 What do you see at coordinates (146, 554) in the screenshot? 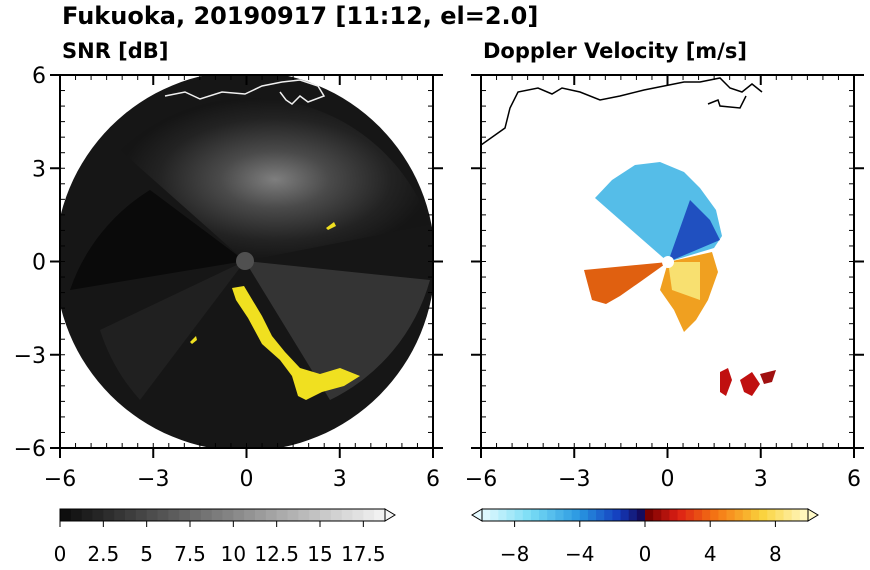
I see `colorbar-tick-label: 5` at bounding box center [146, 554].